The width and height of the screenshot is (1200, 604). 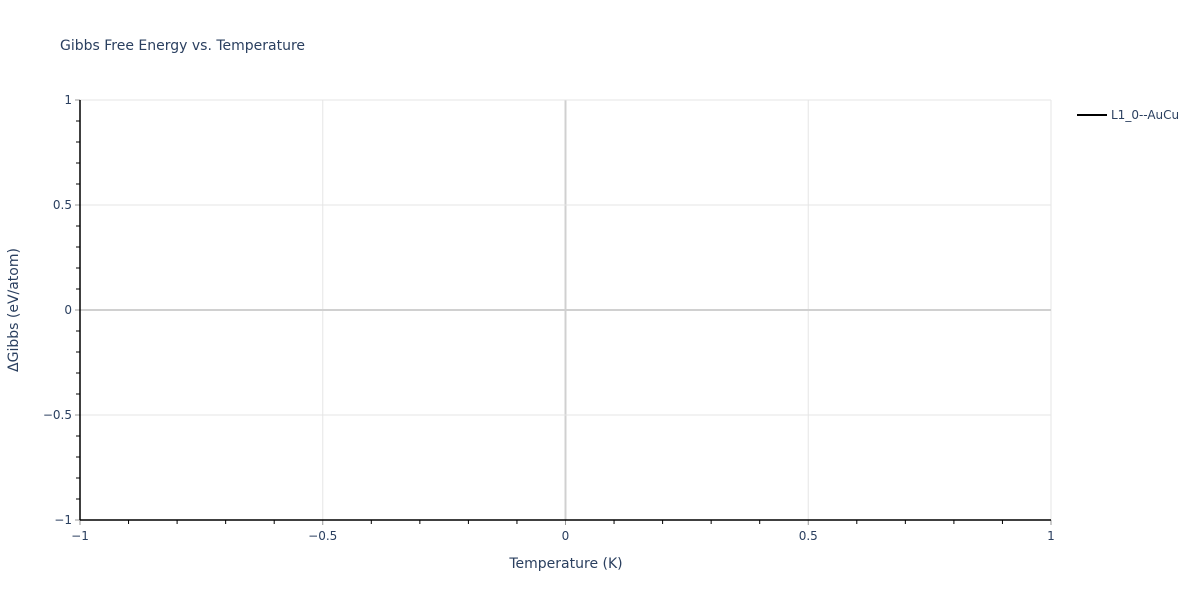 I want to click on legend-label: L1_0--AuCu, so click(x=1145, y=115).